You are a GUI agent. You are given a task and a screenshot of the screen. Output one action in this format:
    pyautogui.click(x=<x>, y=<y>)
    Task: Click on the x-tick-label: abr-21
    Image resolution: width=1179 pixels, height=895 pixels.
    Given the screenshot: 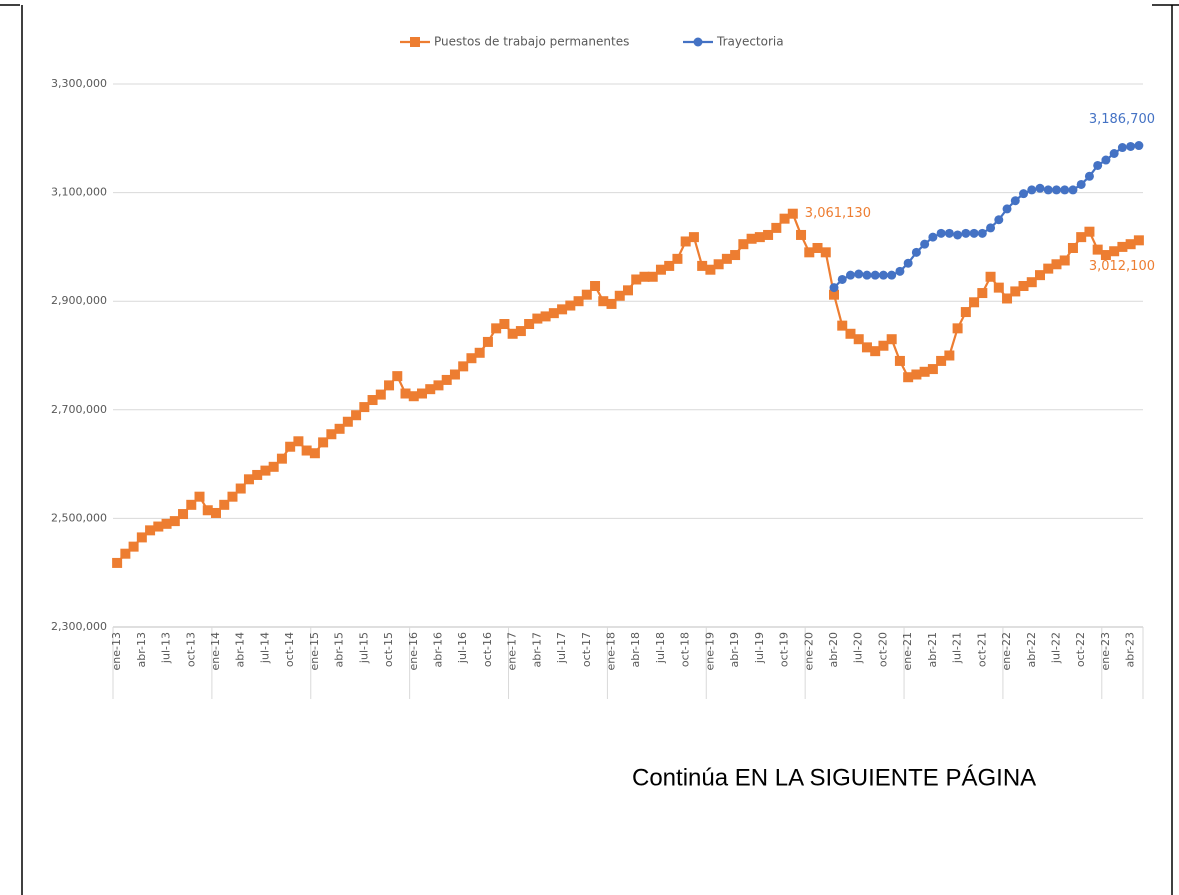 What is the action you would take?
    pyautogui.click(x=932, y=650)
    